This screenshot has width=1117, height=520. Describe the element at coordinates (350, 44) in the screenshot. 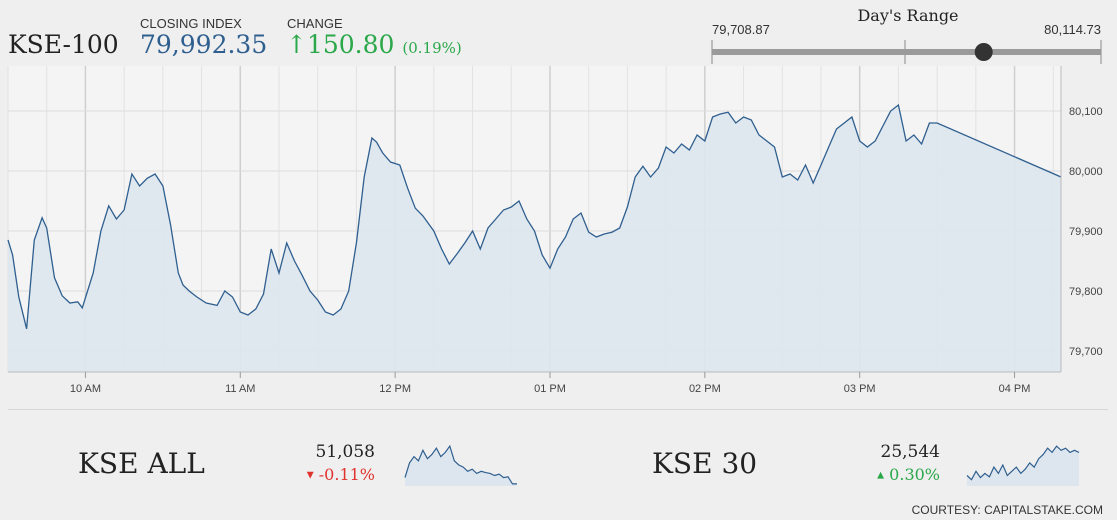

I see `change-value: 150.80` at that location.